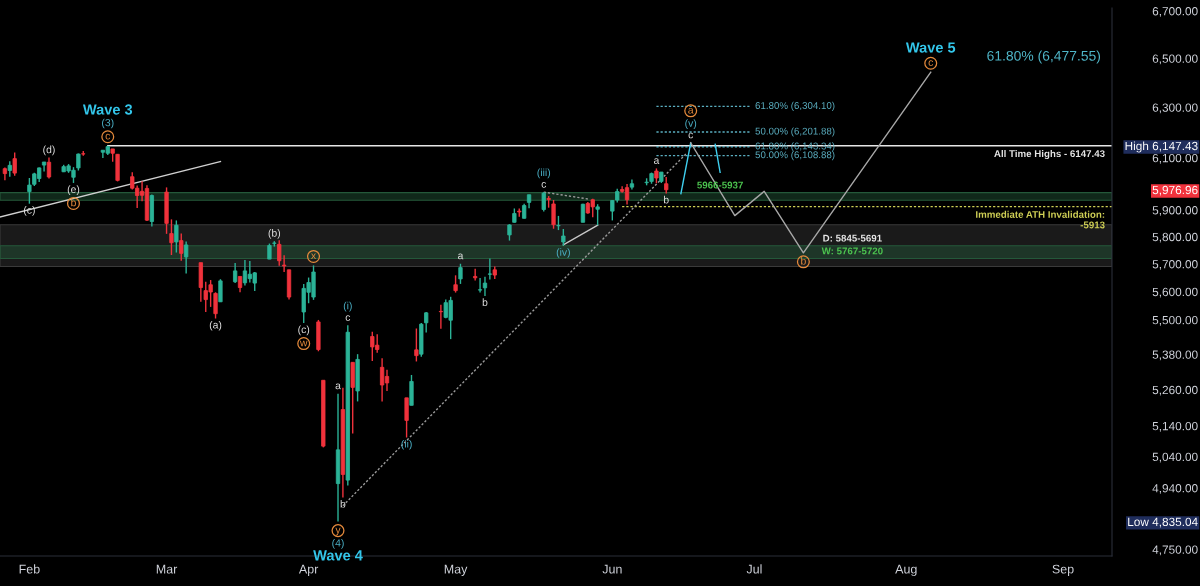 This screenshot has height=586, width=1200. I want to click on annotation: (i), so click(347, 306).